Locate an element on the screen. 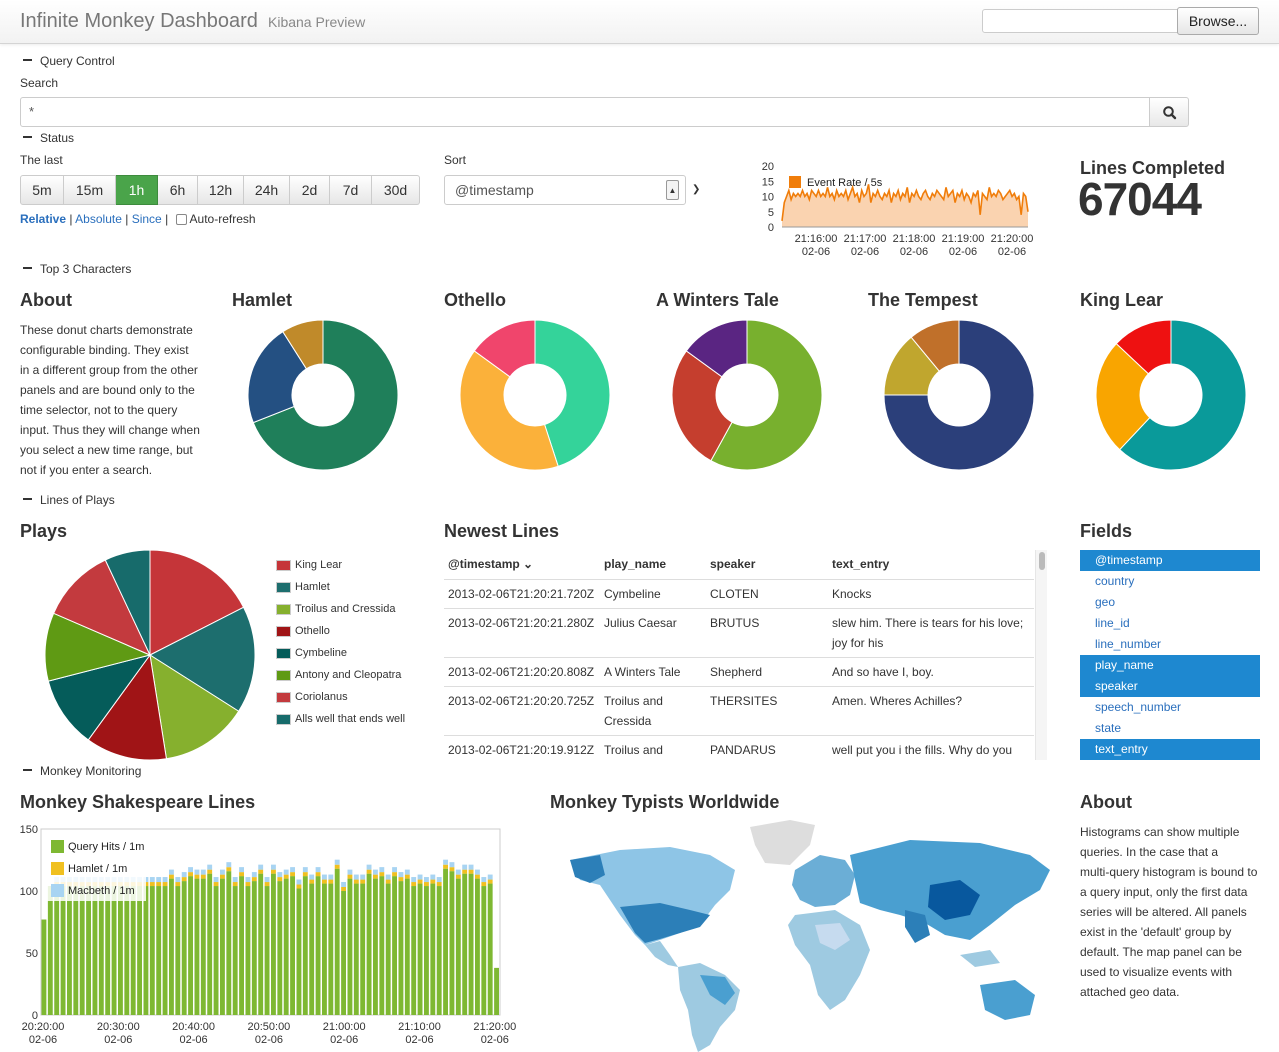 Image resolution: width=1279 pixels, height=1052 pixels. field-speech-number: speech_number is located at coordinates (1138, 707).